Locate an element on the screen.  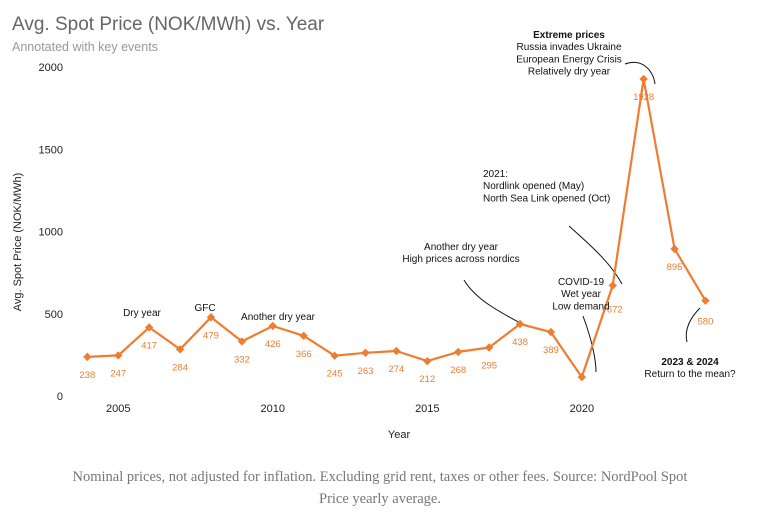
annotation-line: Relatively dry year is located at coordinates (569, 72).